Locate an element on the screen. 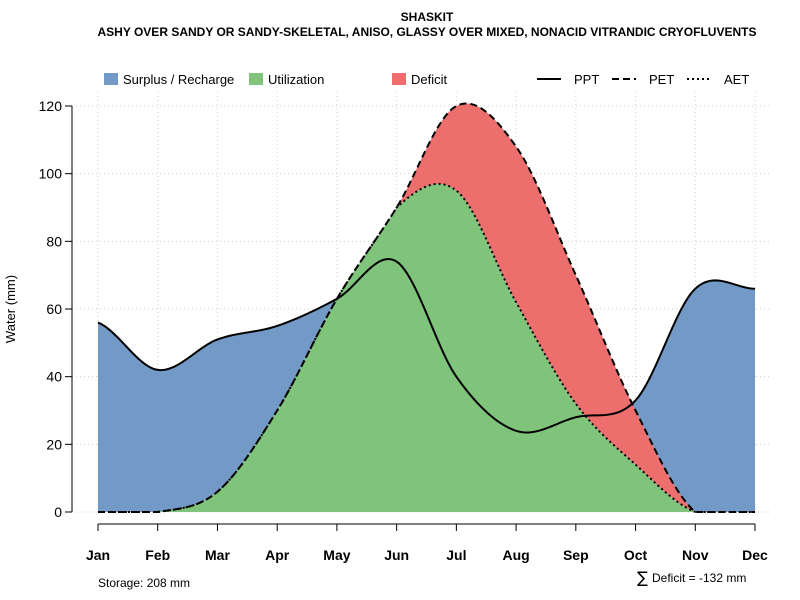 This screenshot has height=600, width=800. legend-label-aet: AET is located at coordinates (736, 79).